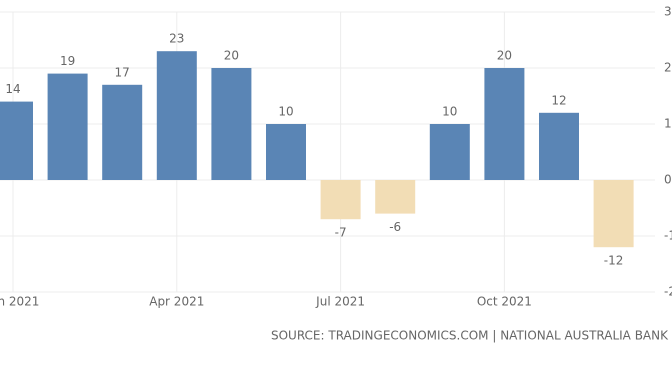 This screenshot has height=372, width=672. What do you see at coordinates (122, 72) in the screenshot?
I see `data-label: 17` at bounding box center [122, 72].